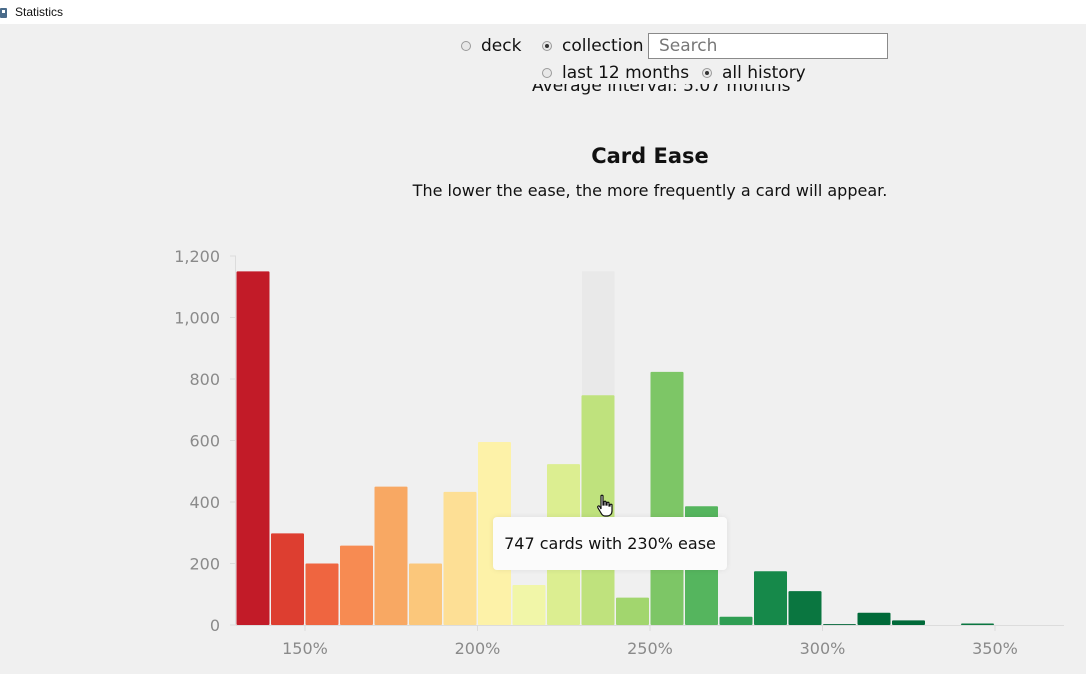 The height and width of the screenshot is (674, 1086). I want to click on y-tick-label: 1,200, so click(197, 256).